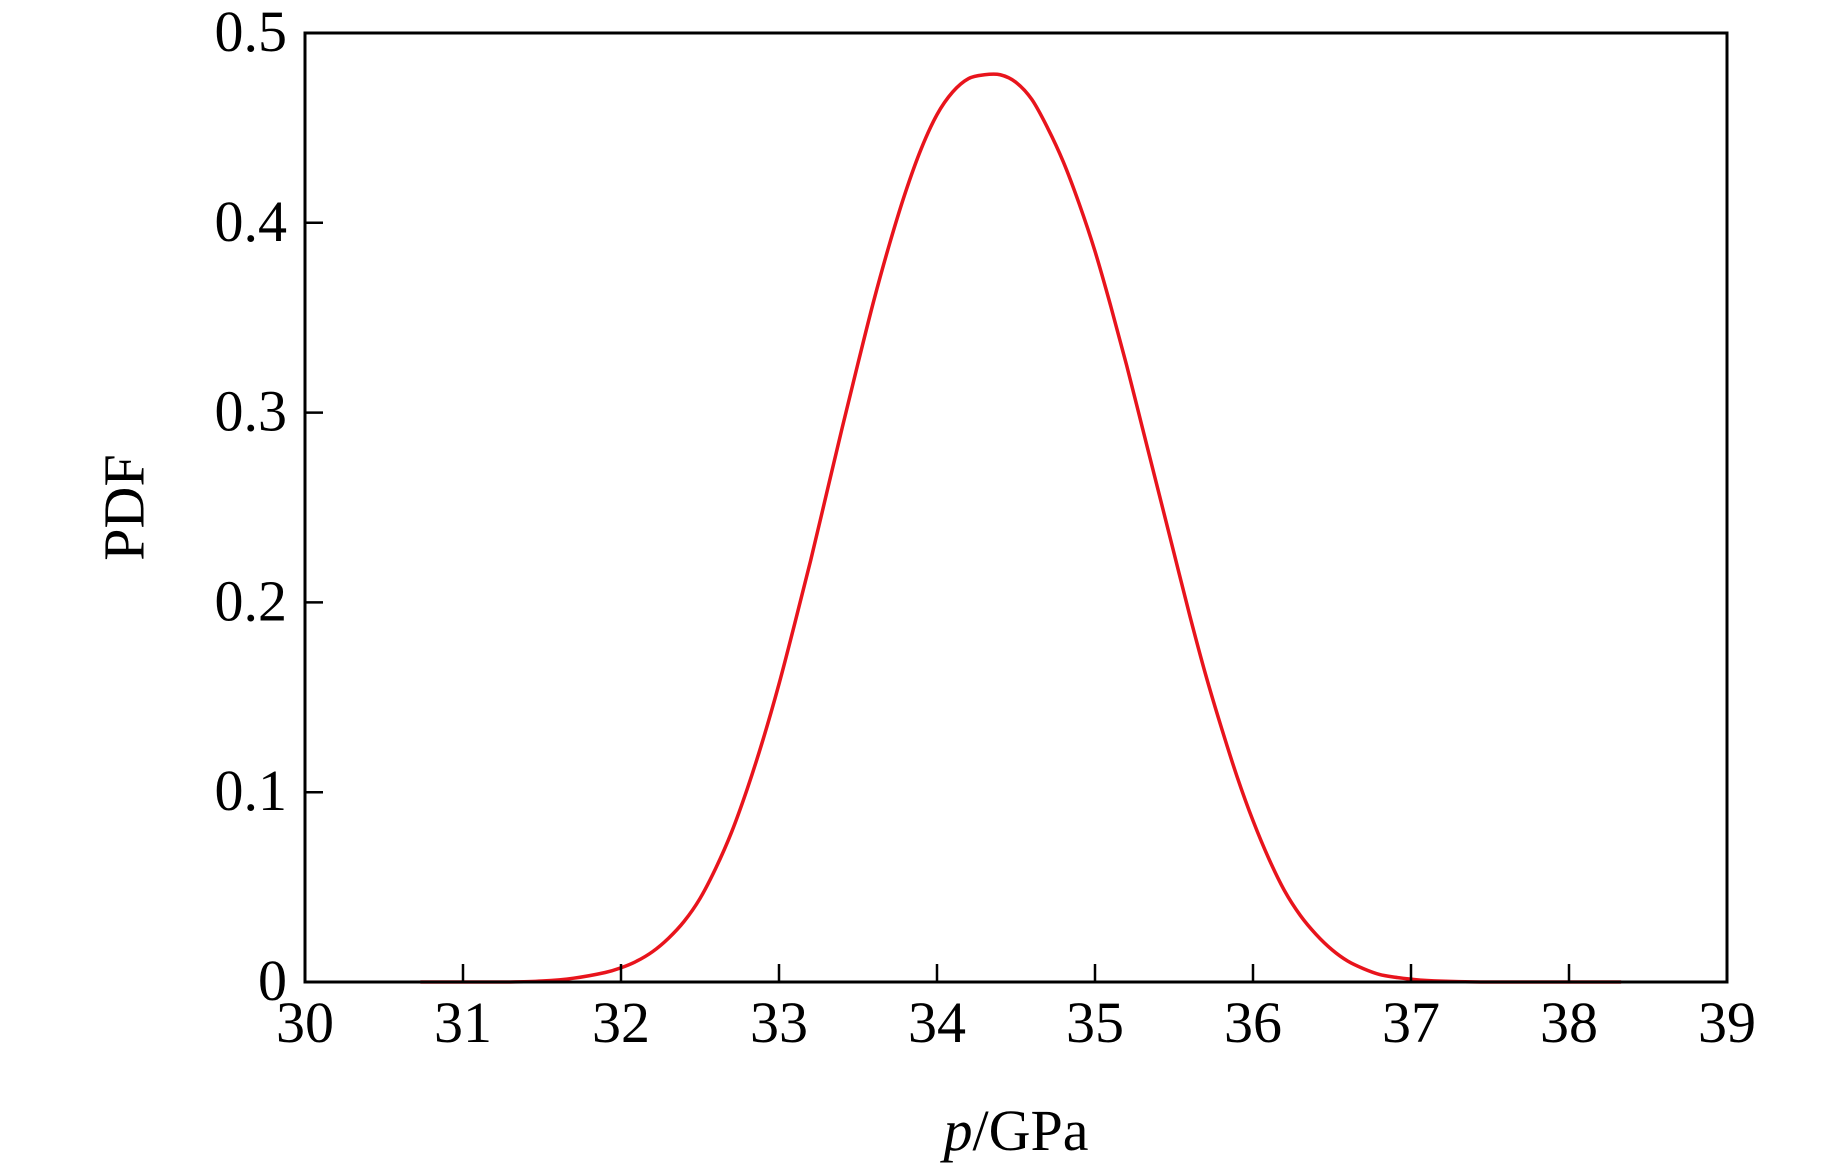 Image resolution: width=1843 pixels, height=1165 pixels. I want to click on x-axis-ticks: 30 31 32 33 34 35 36 37 38 39, so click(1016, 1009).